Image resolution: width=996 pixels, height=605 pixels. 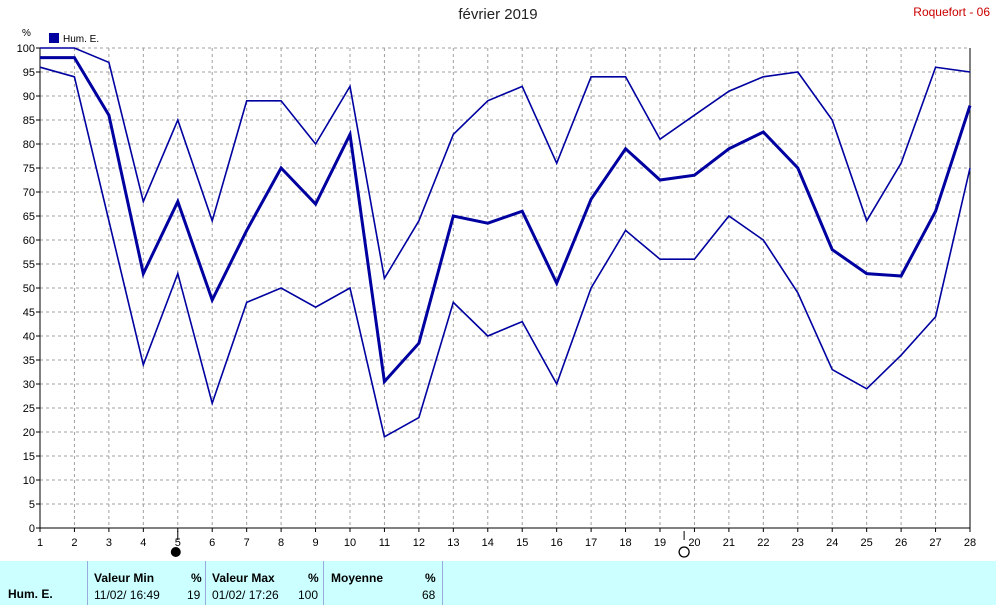 I want to click on x-tick-label: 28, so click(x=970, y=543).